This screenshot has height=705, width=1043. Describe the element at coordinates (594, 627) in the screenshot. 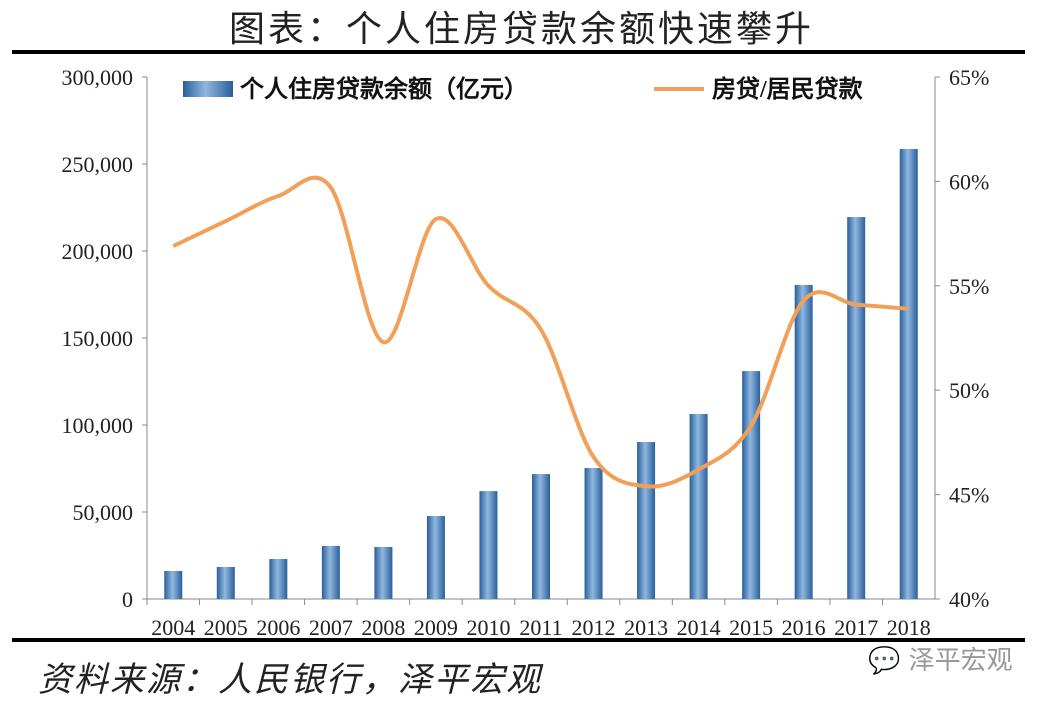

I see `x-tick-label: 2012` at that location.